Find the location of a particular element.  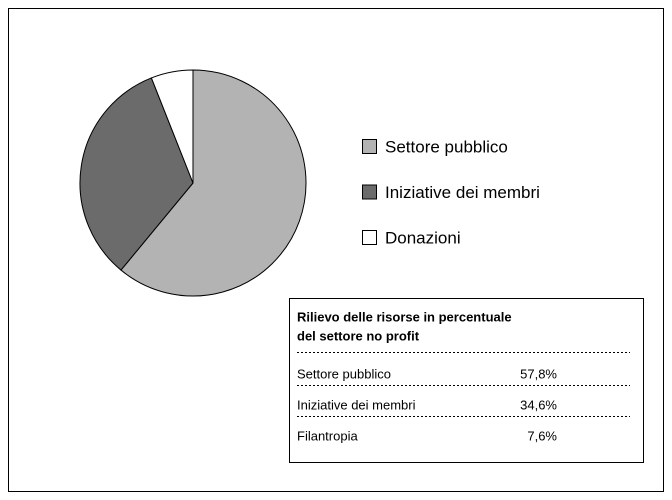

table-title: del settore no profit is located at coordinates (358, 335).